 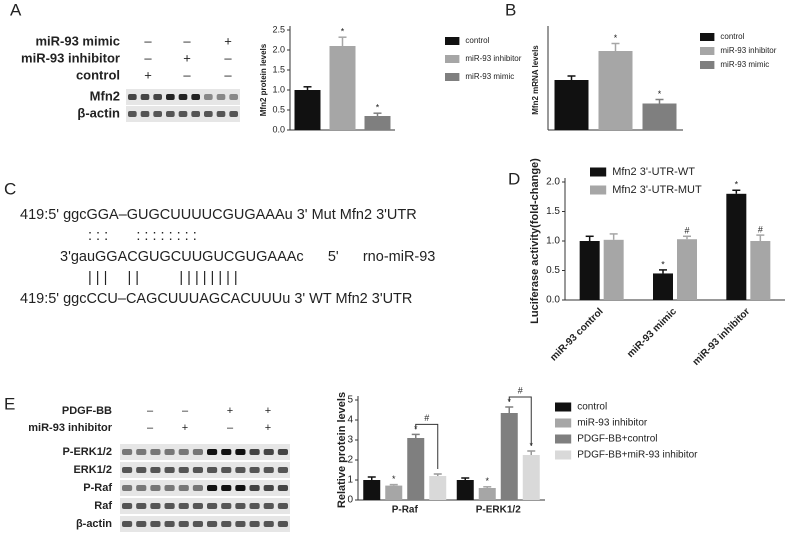 What do you see at coordinates (98, 74) in the screenshot?
I see `condition-label: control` at bounding box center [98, 74].